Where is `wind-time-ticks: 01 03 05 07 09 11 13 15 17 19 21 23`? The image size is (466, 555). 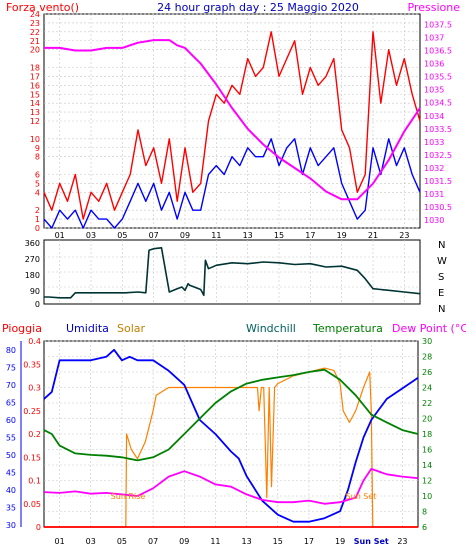 wind-time-ticks: 01 03 05 07 09 11 13 15 17 19 21 23 is located at coordinates (232, 235).